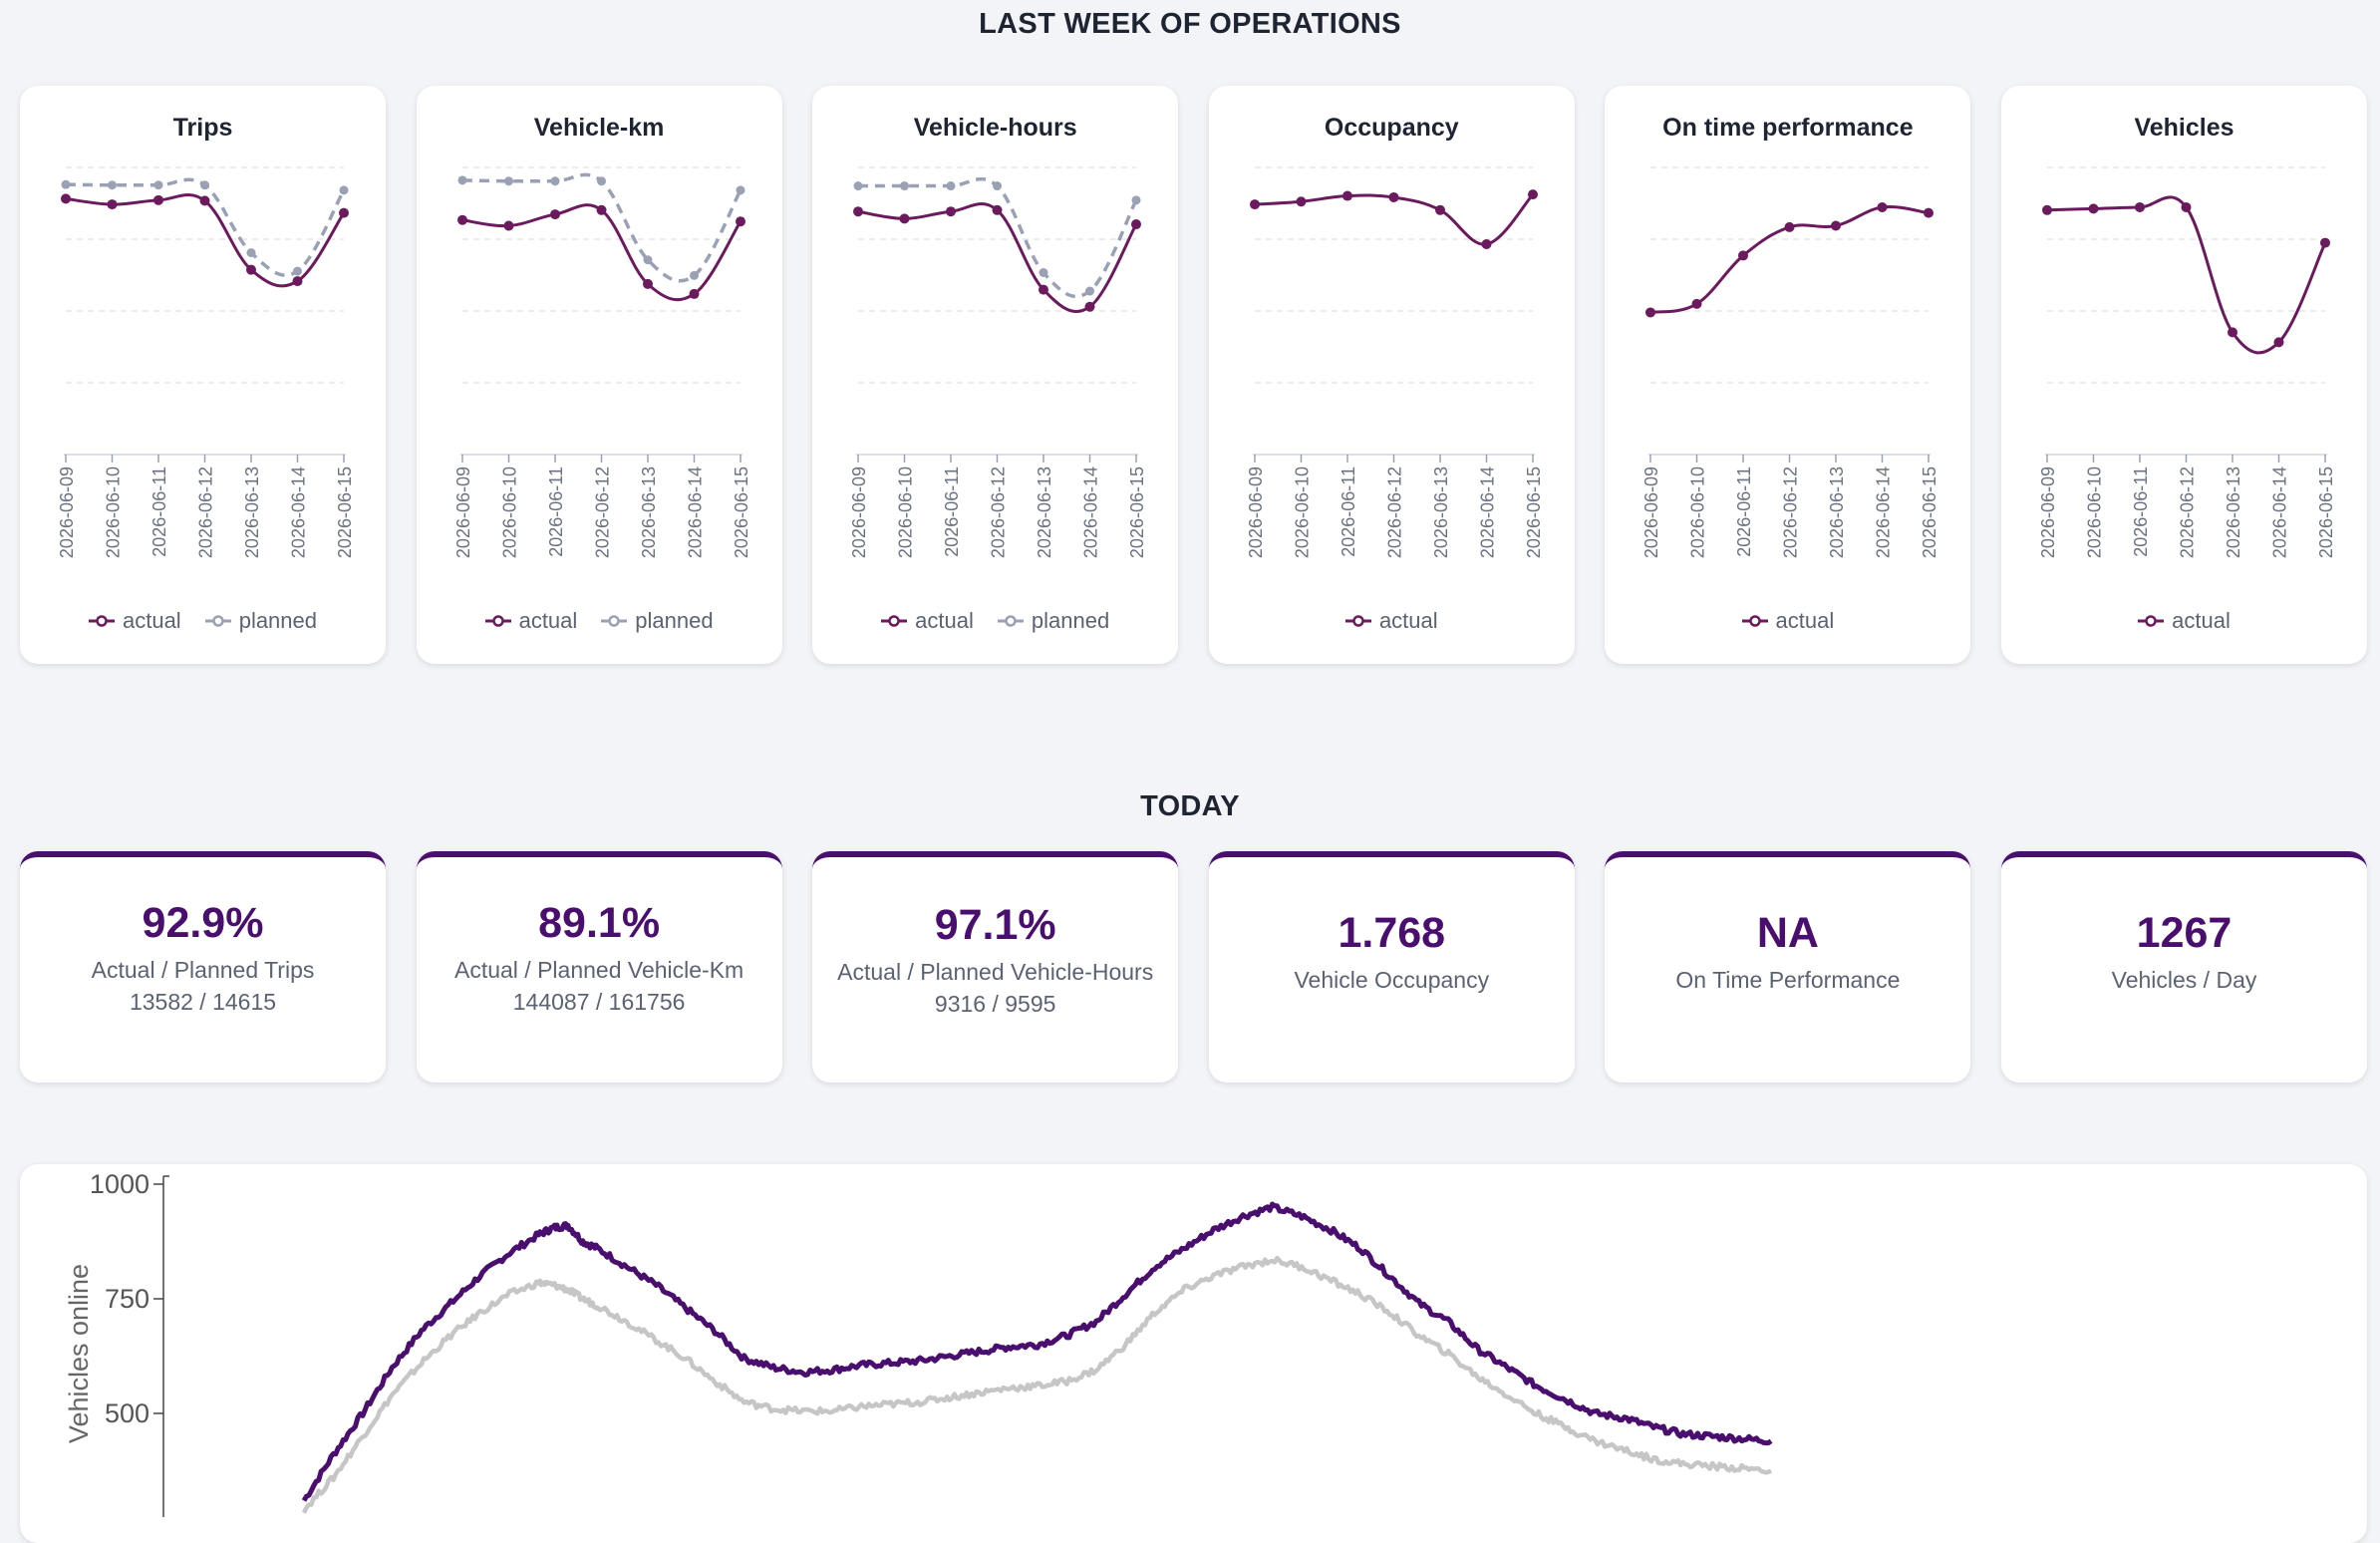  I want to click on weekly-chart-title: Trips, so click(202, 128).